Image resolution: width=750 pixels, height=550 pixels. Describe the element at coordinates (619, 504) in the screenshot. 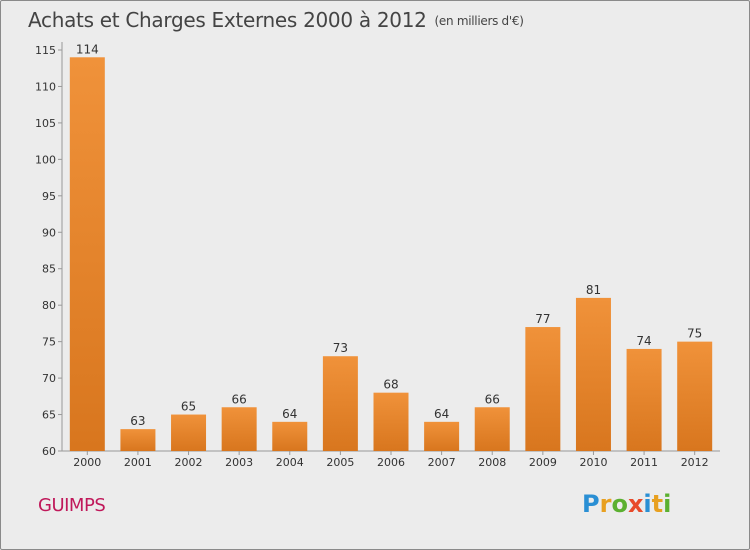

I see `logo-letter: o` at that location.